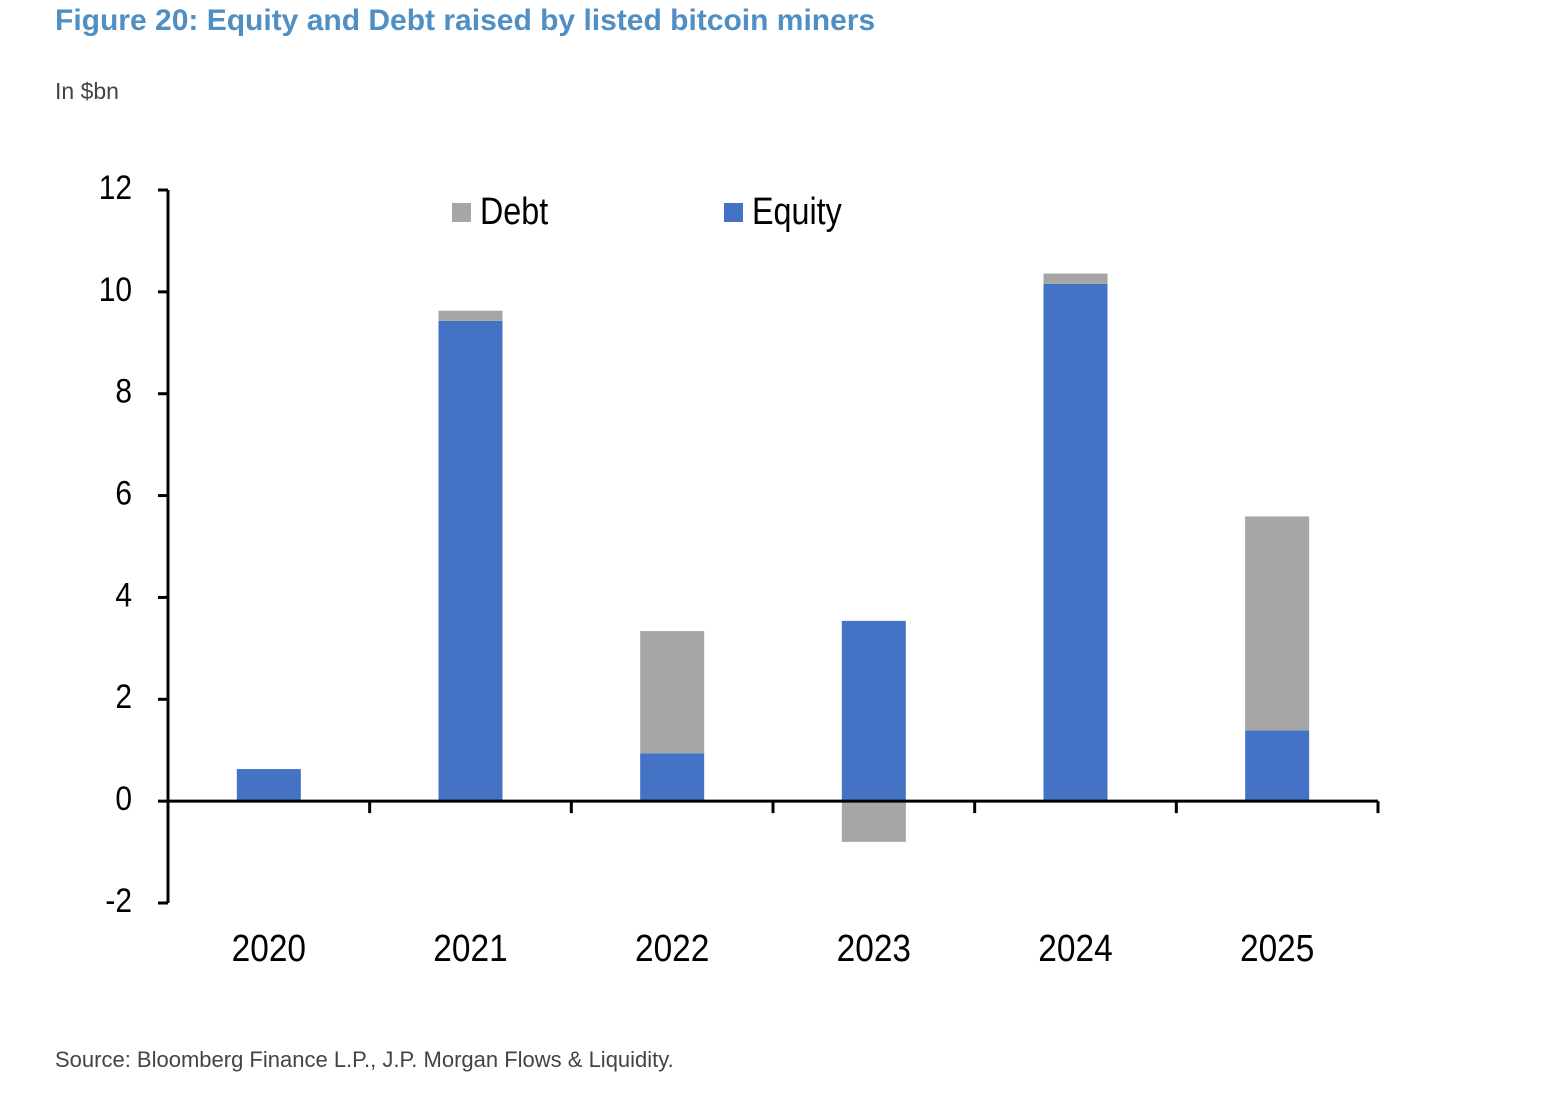  I want to click on x-tick-label: 2025, so click(1277, 948).